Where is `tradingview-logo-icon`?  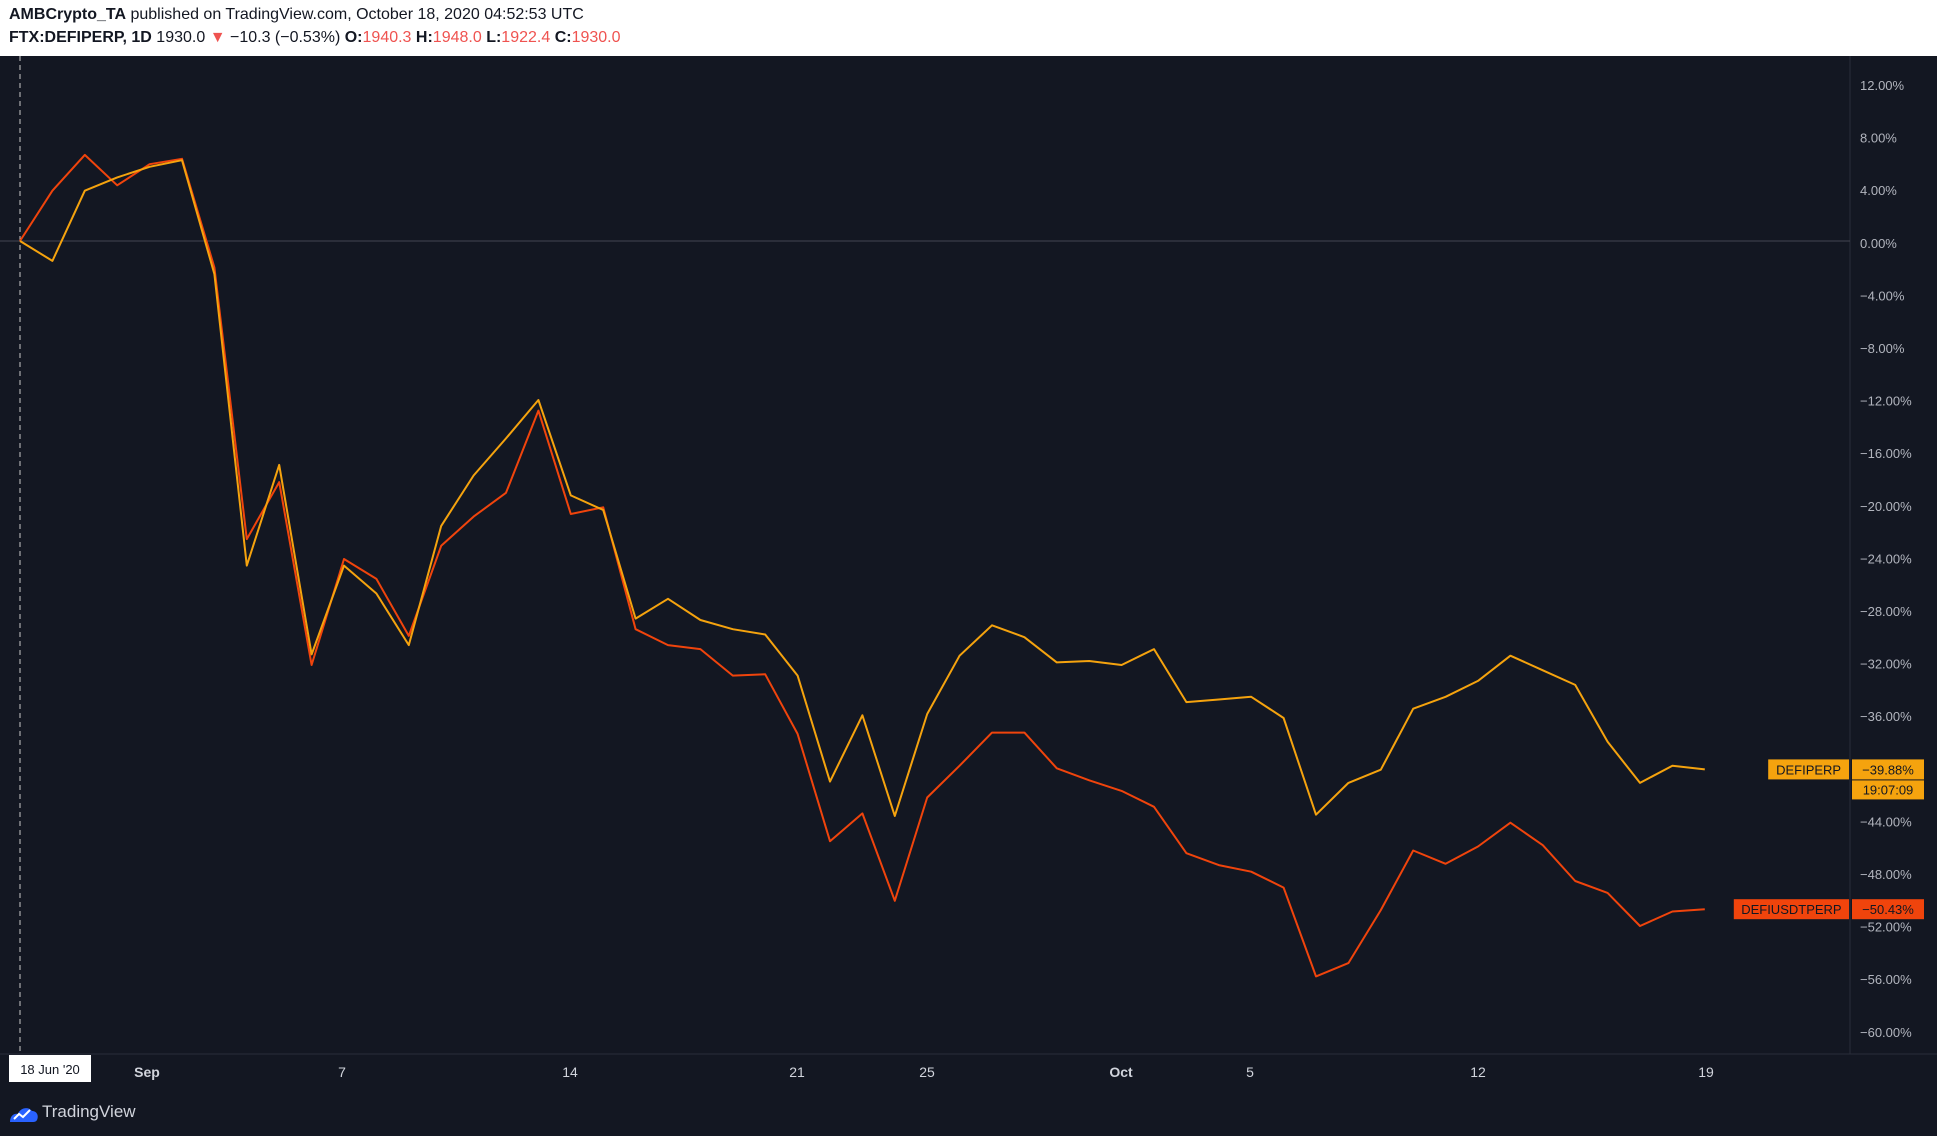 tradingview-logo-icon is located at coordinates (24, 1113).